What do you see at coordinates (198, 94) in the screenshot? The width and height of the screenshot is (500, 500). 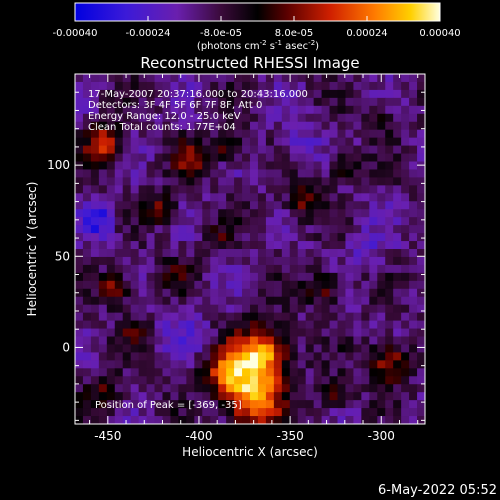 I see `info-line: 17-May-2007 20:37:16.000 to 20:43:16.000` at bounding box center [198, 94].